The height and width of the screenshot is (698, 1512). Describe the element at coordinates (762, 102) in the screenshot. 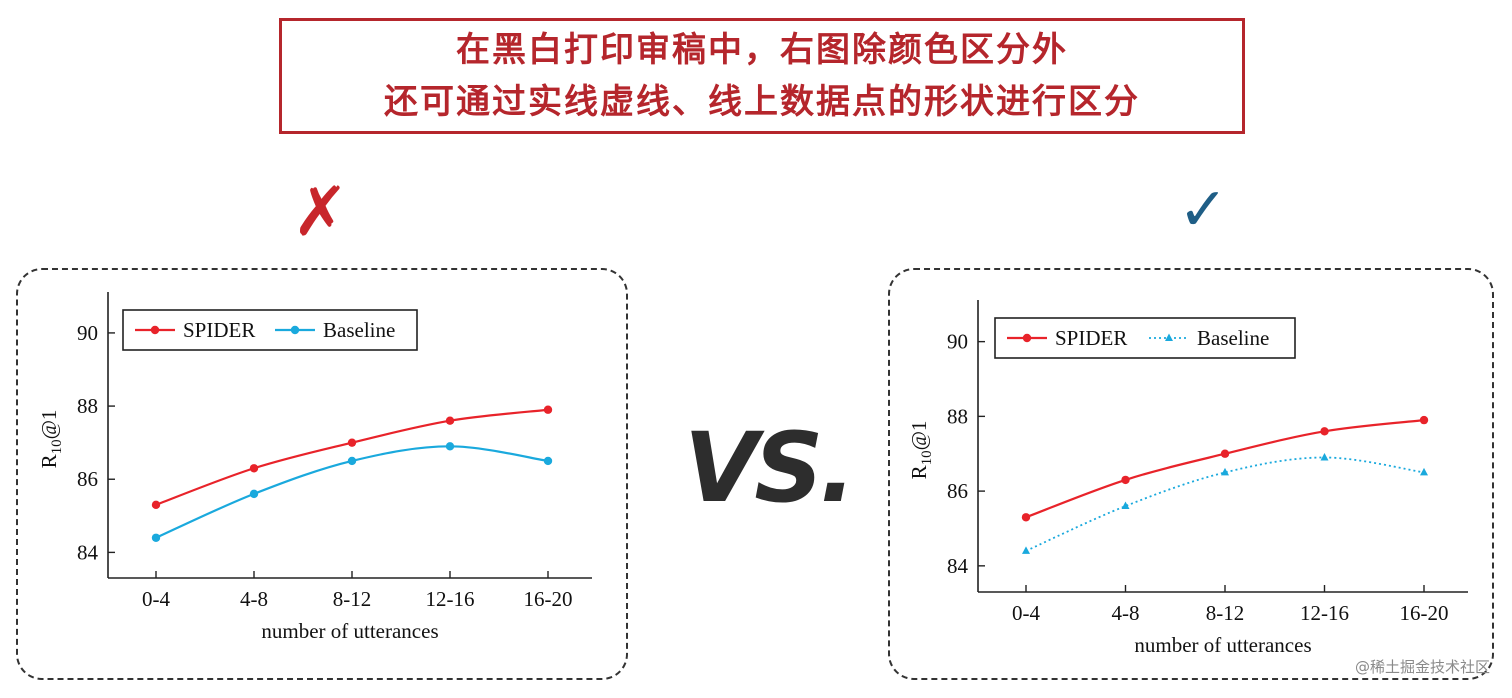

I see `caption-line-2: 还可通过实线虚线、线上数据点的形状进行区分` at that location.